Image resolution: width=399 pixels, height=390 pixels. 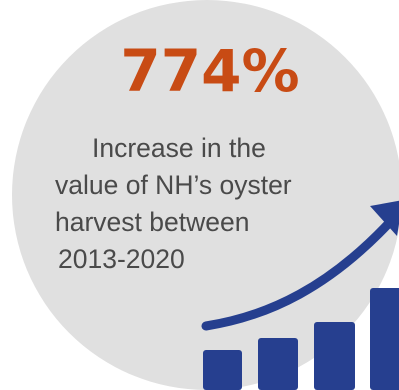 I want to click on arrow-head-icon, so click(x=384, y=218).